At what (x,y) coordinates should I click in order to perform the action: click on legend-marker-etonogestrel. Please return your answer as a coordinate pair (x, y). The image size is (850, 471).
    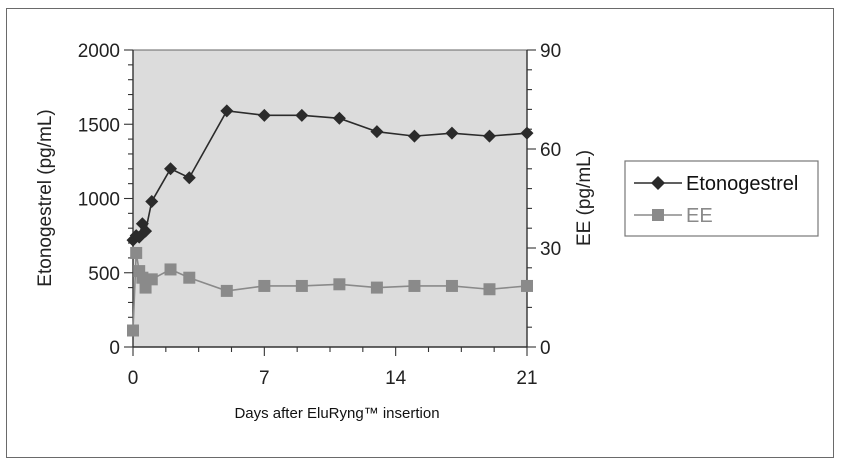
    Looking at the image, I should click on (658, 183).